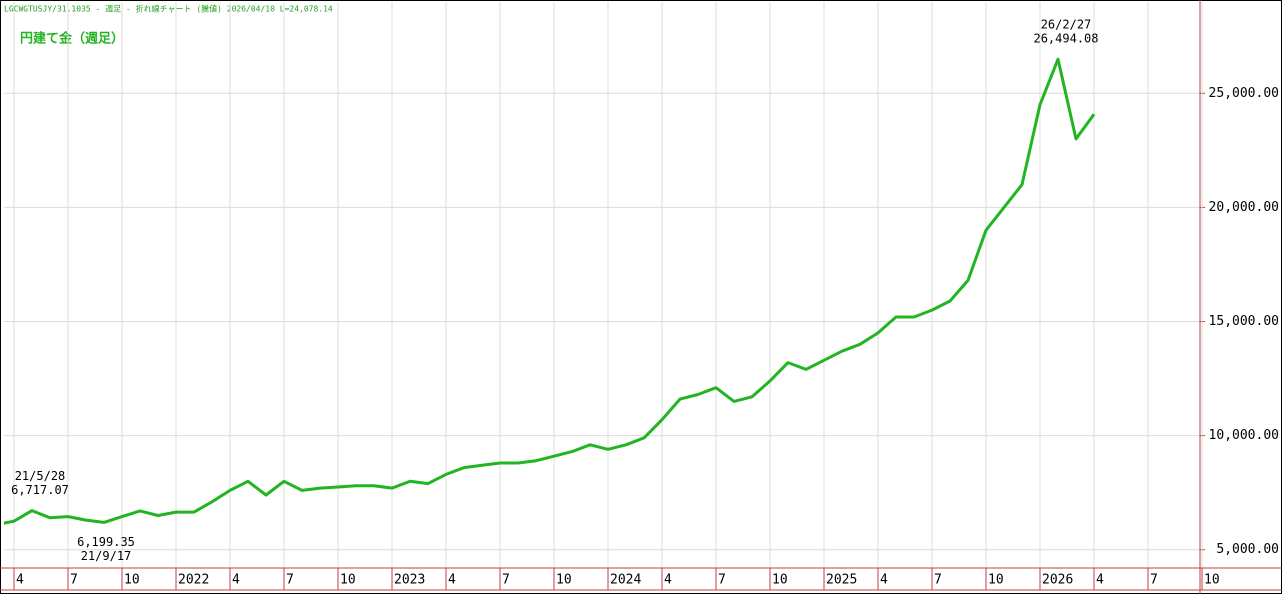  Describe the element at coordinates (1066, 25) in the screenshot. I see `annotation-date: 26/2/27` at that location.